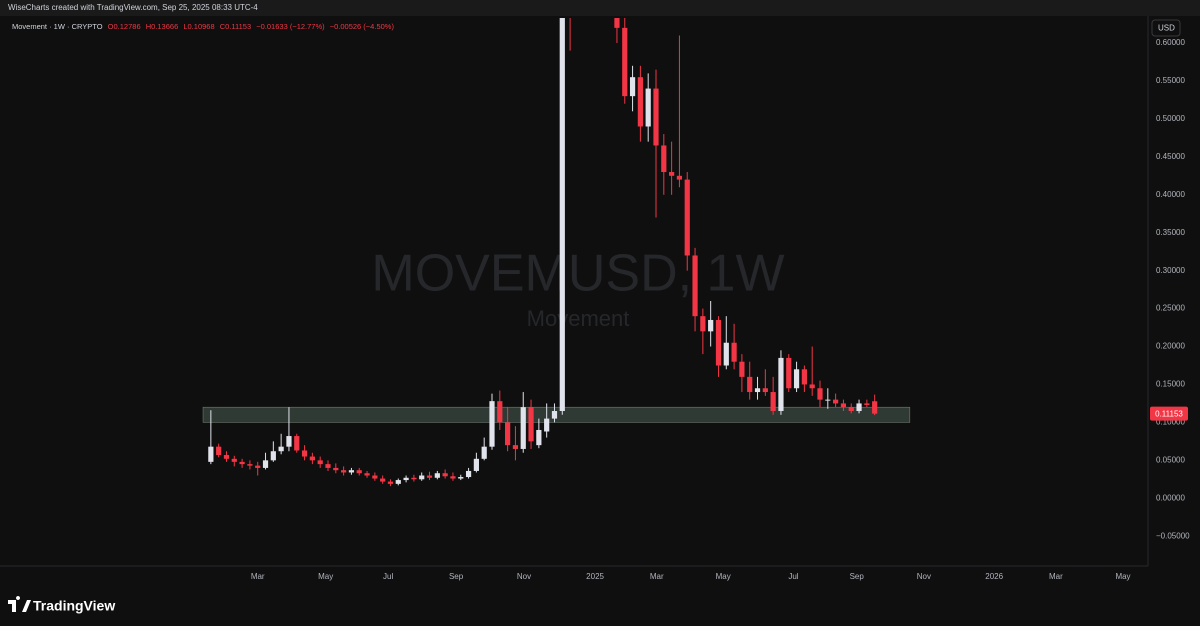 This screenshot has height=626, width=1200. Describe the element at coordinates (290, 26) in the screenshot. I see `legend-change: −0.01633 (−12.77%)` at that location.